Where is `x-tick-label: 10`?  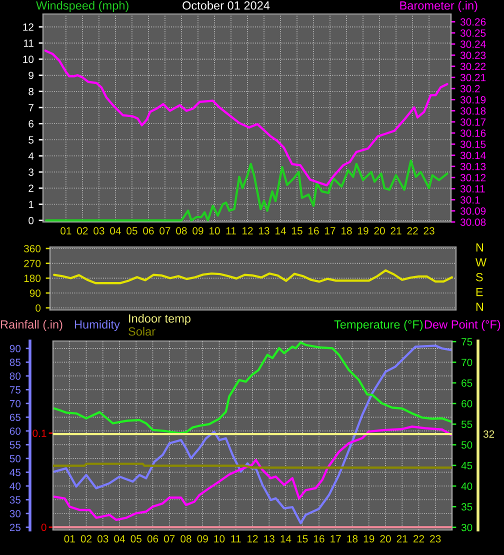
x-tick-label: 10 is located at coordinates (214, 231).